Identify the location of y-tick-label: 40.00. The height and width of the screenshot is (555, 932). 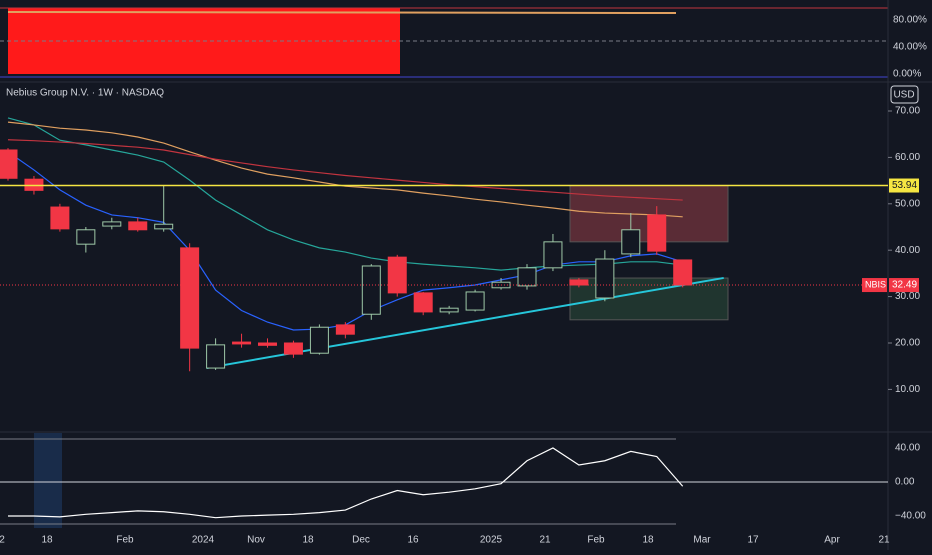
(907, 250).